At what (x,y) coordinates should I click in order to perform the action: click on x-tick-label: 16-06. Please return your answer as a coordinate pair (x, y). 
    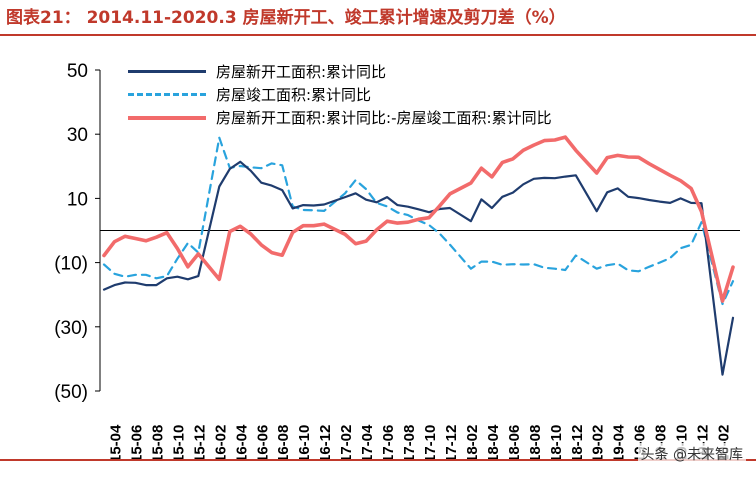
    Looking at the image, I should click on (262, 442).